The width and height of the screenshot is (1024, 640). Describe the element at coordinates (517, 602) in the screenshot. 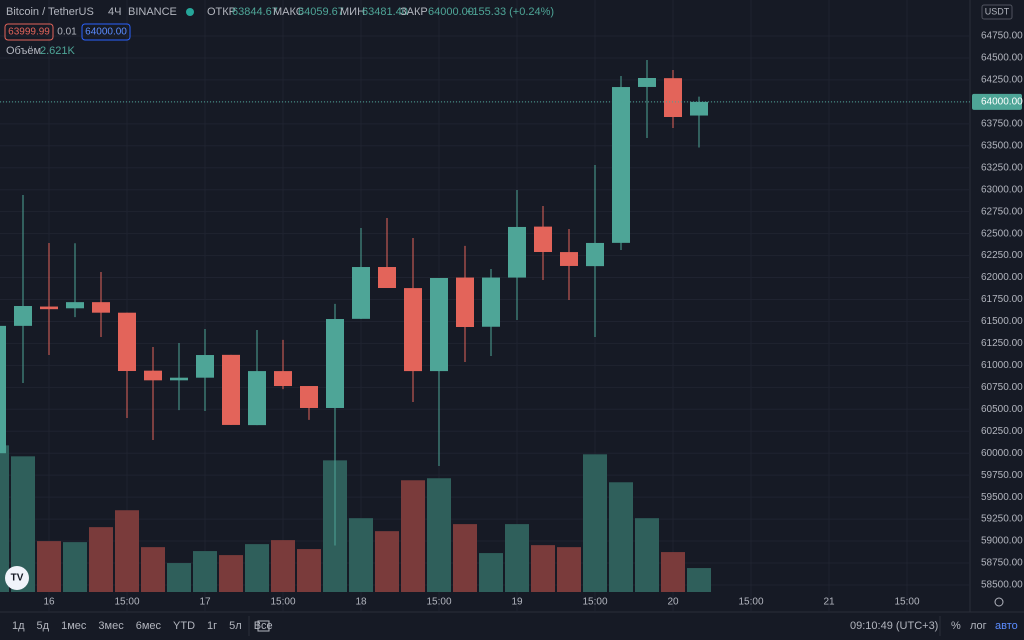

I see `x-tick-label: 19` at that location.